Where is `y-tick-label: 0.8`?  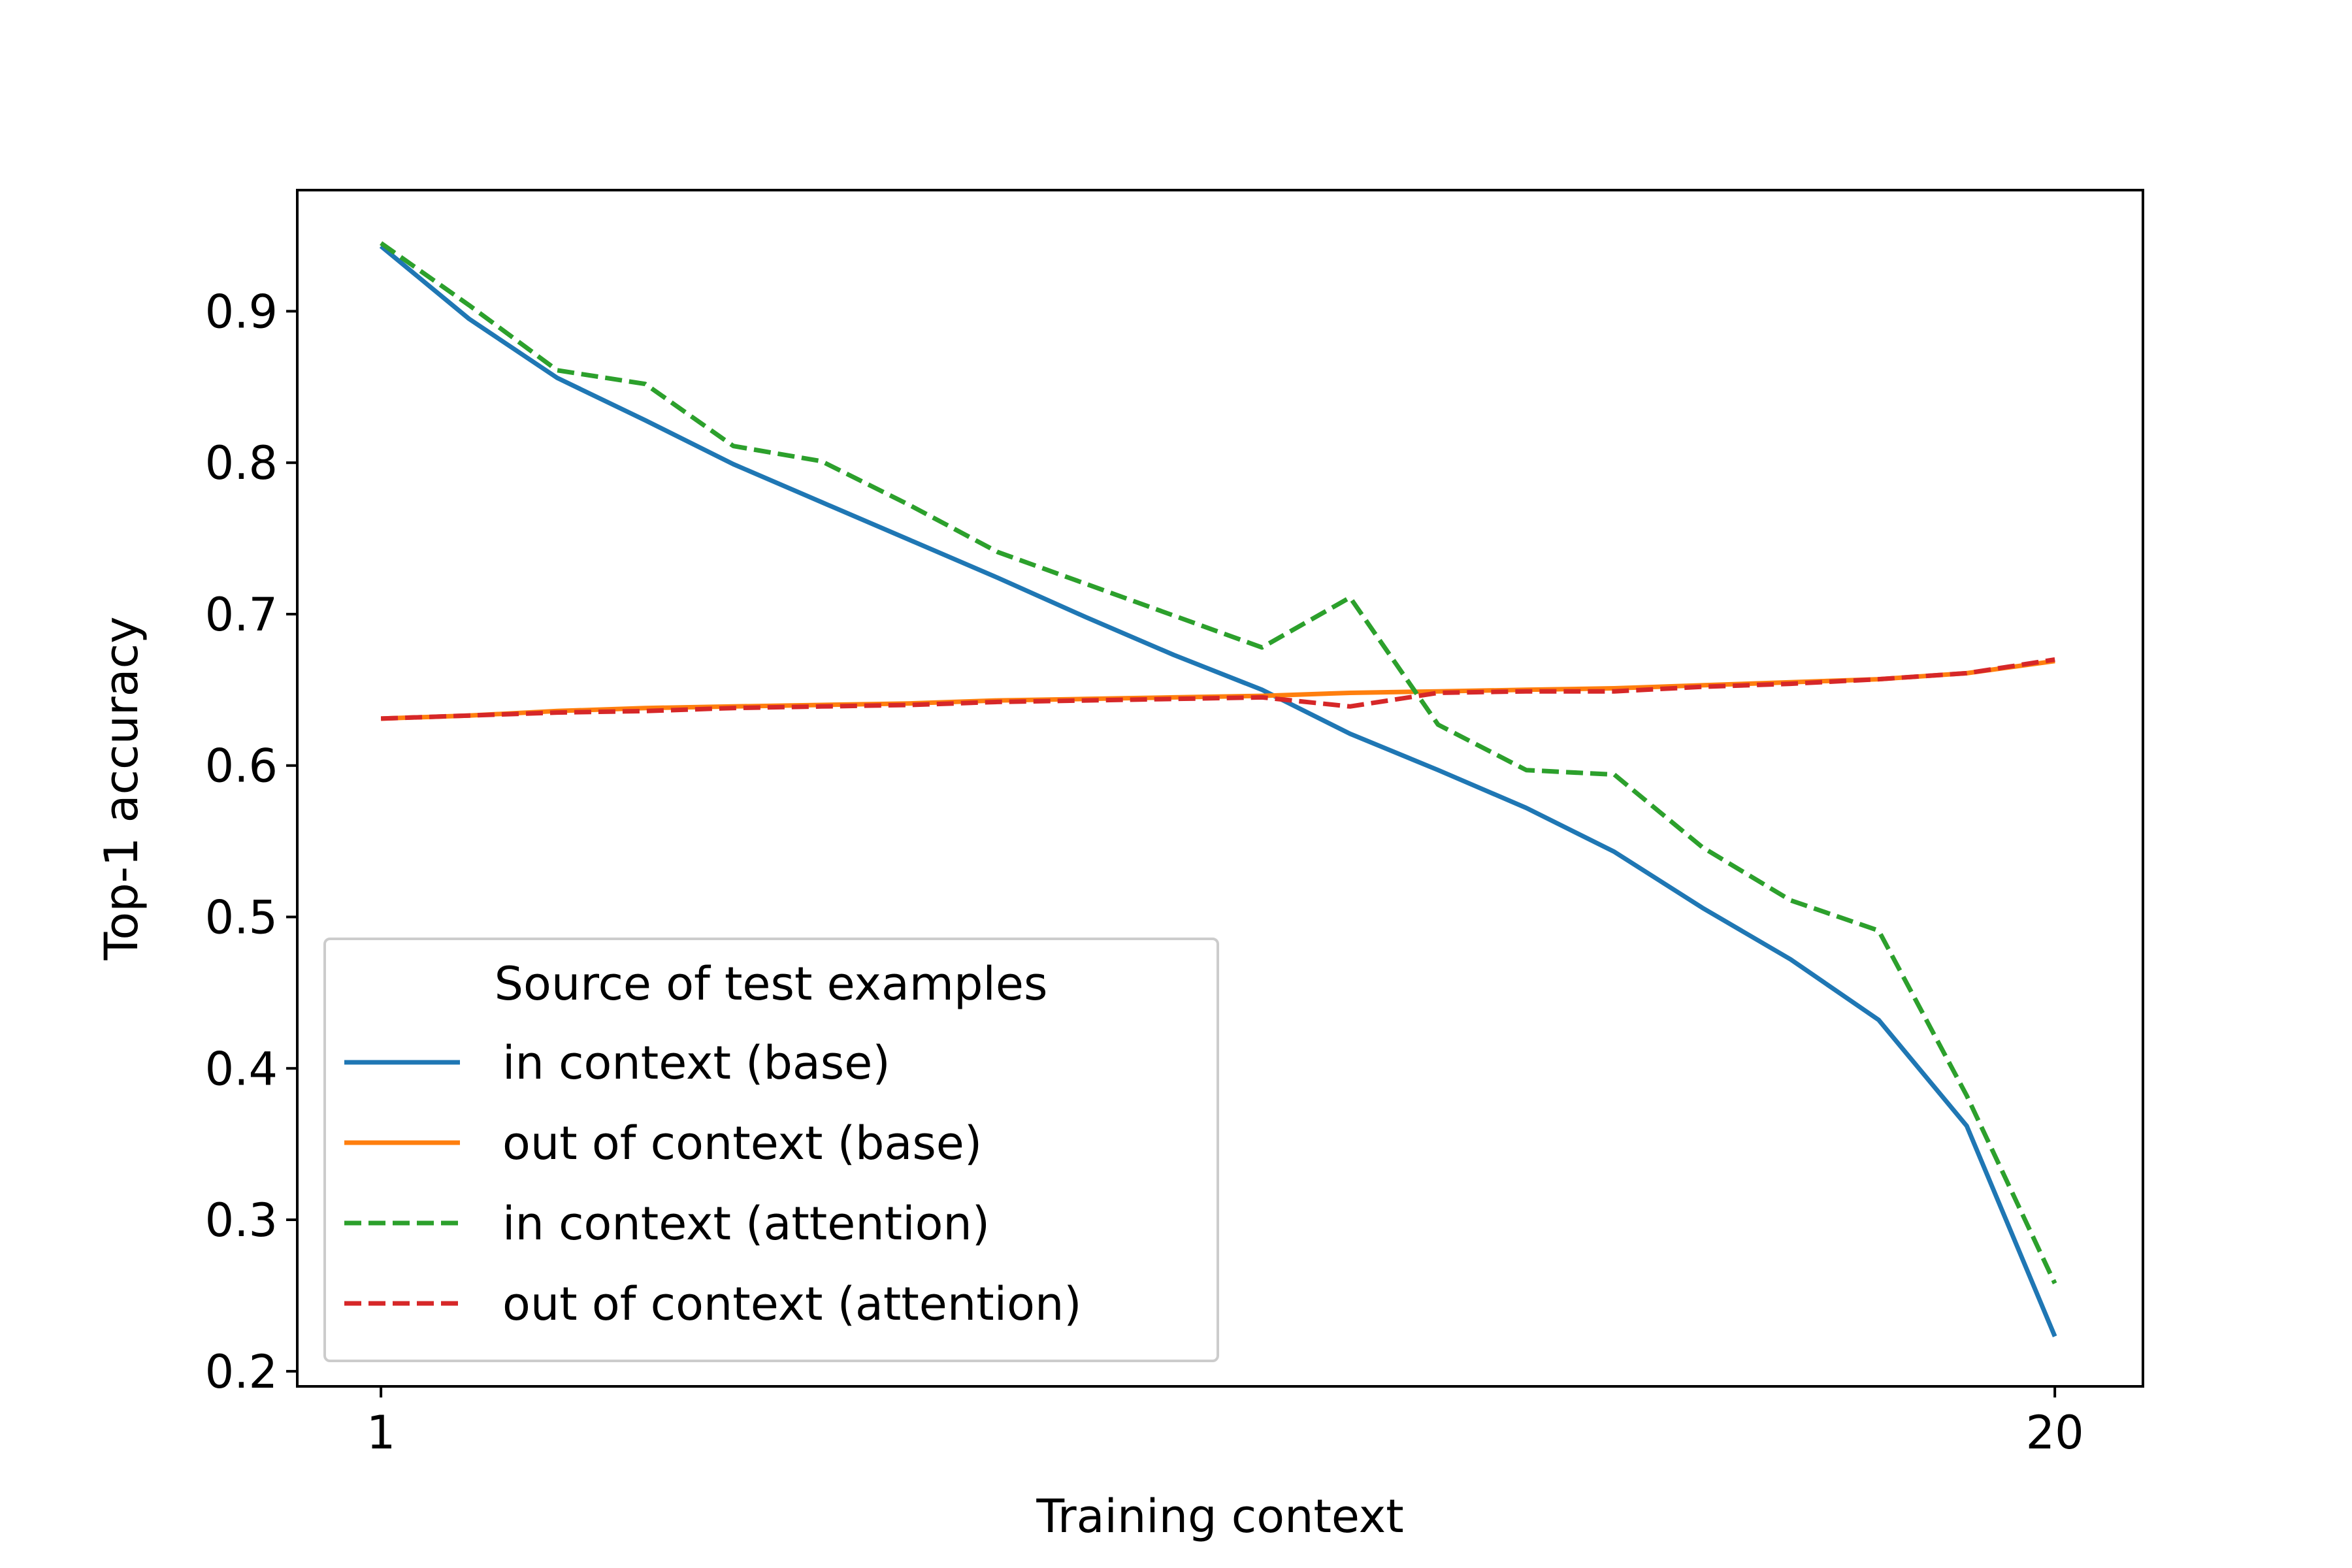
y-tick-label: 0.8 is located at coordinates (241, 463).